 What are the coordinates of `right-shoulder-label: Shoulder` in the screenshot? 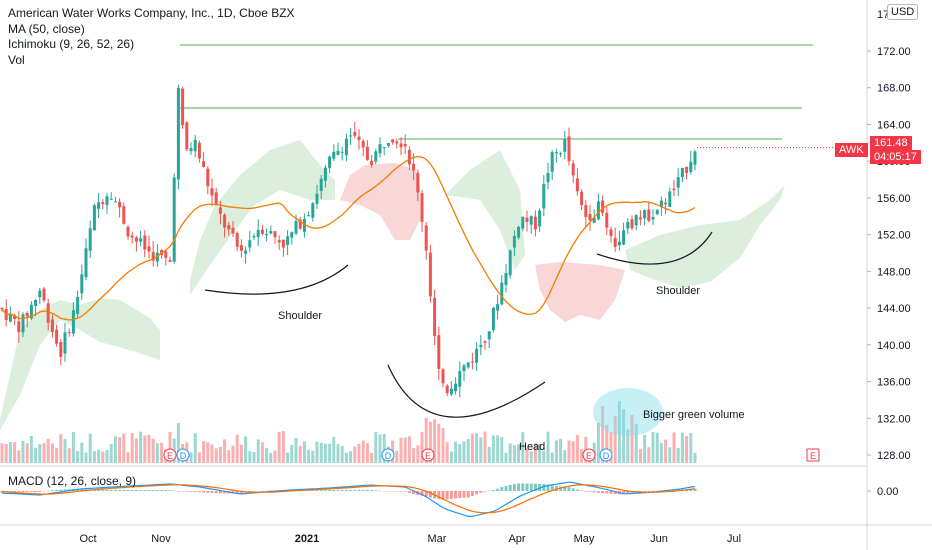 It's located at (678, 291).